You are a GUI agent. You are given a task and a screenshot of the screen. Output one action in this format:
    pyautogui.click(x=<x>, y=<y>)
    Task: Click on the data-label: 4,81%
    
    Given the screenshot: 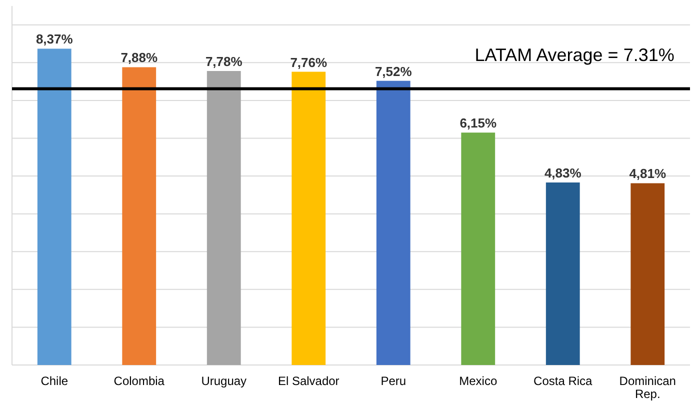 What is the action you would take?
    pyautogui.click(x=647, y=174)
    